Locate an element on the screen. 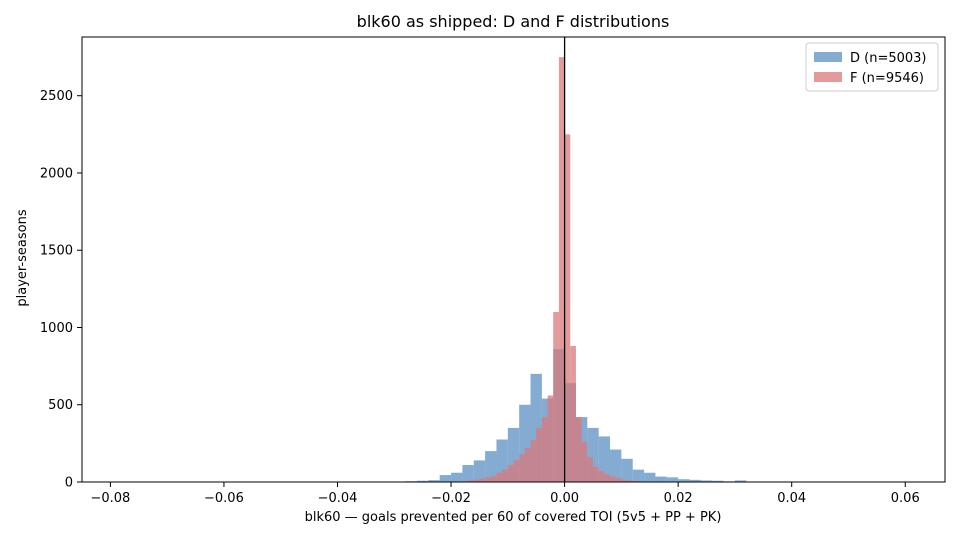  x-tick-label: 0.06 is located at coordinates (905, 498).